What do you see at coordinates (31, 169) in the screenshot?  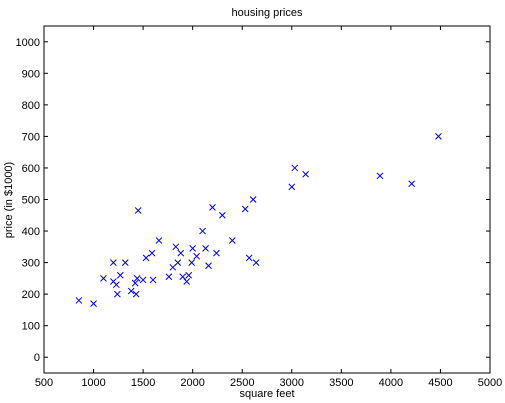 I see `y-tick-label: 600` at bounding box center [31, 169].